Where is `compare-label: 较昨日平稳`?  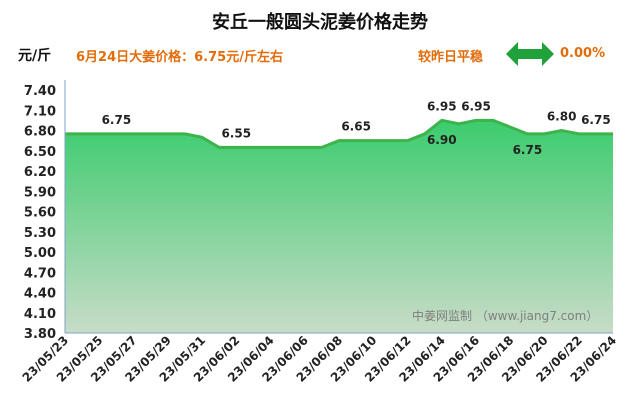
compare-label: 较昨日平稳 is located at coordinates (451, 57).